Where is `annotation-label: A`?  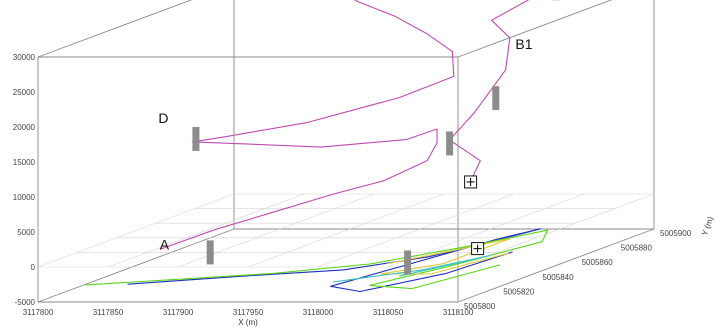
annotation-label: A is located at coordinates (165, 244).